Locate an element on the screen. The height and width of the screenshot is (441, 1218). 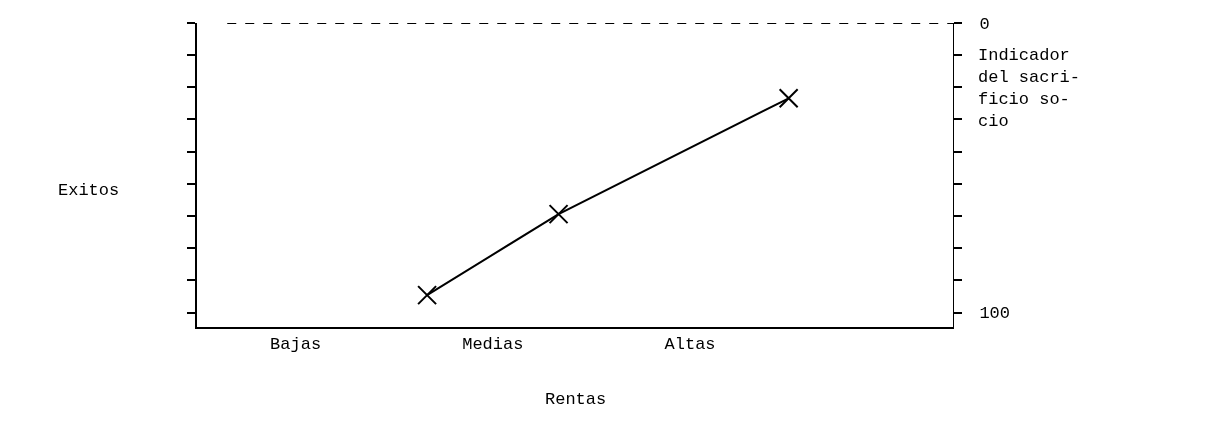
x-axis-title: Rentas is located at coordinates (576, 399).